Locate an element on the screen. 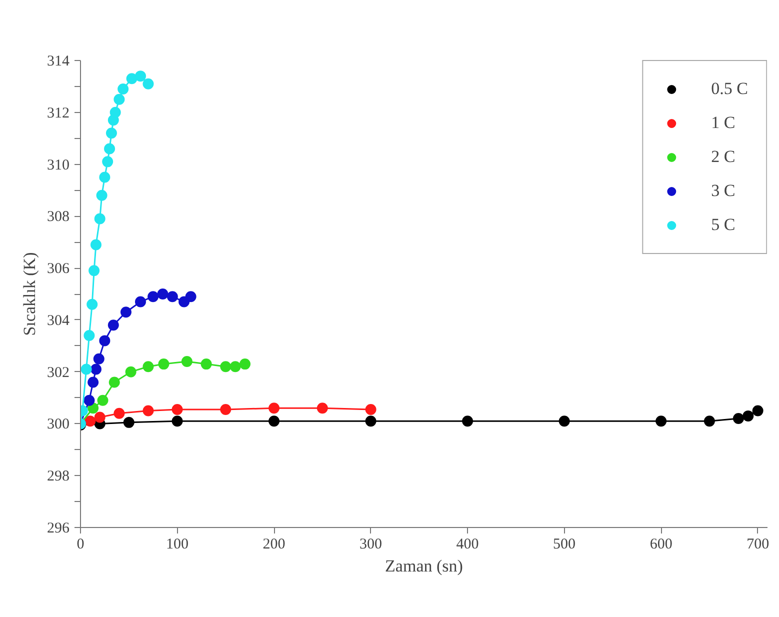 This screenshot has width=779, height=617. x-tick-label: 0 is located at coordinates (80, 544).